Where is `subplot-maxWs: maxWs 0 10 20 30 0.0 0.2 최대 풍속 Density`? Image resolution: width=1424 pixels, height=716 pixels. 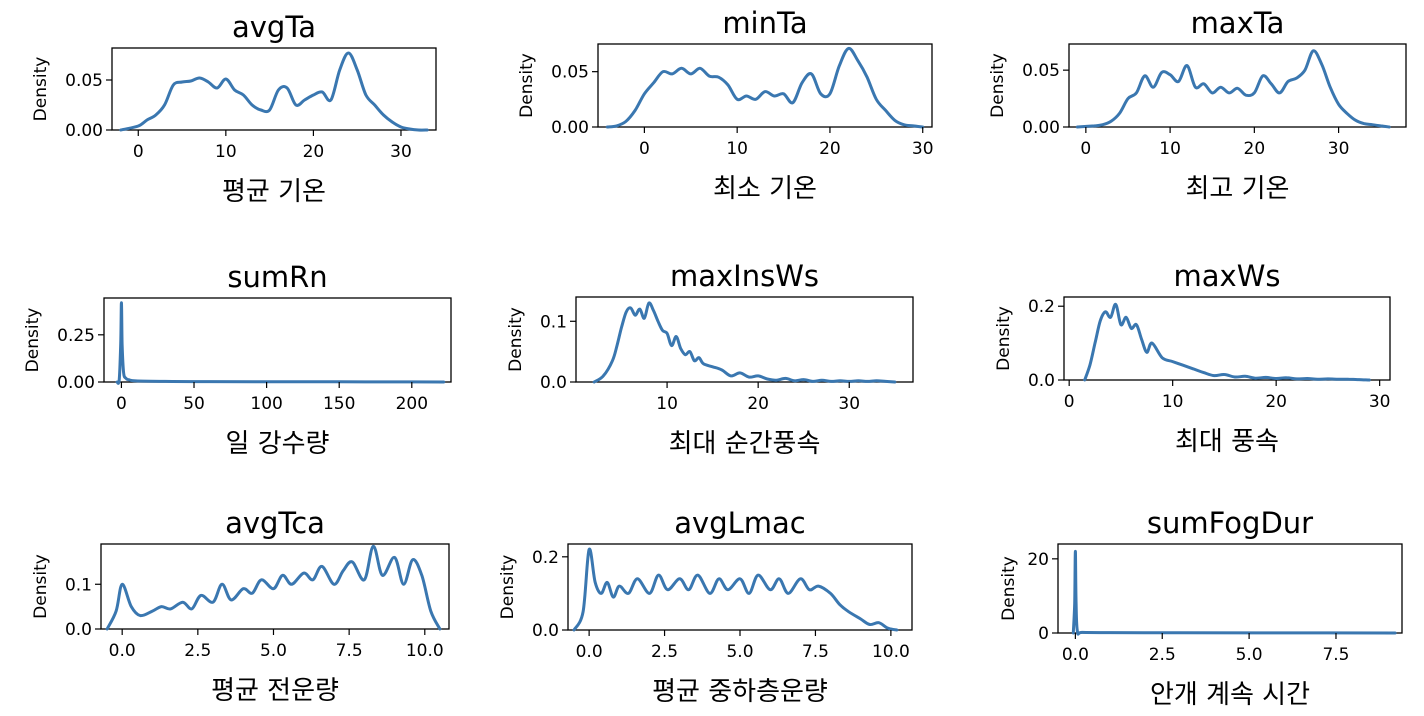
subplot-maxWs: maxWs 0 10 20 30 0.0 0.2 최대 풍속 Density is located at coordinates (1192, 358).